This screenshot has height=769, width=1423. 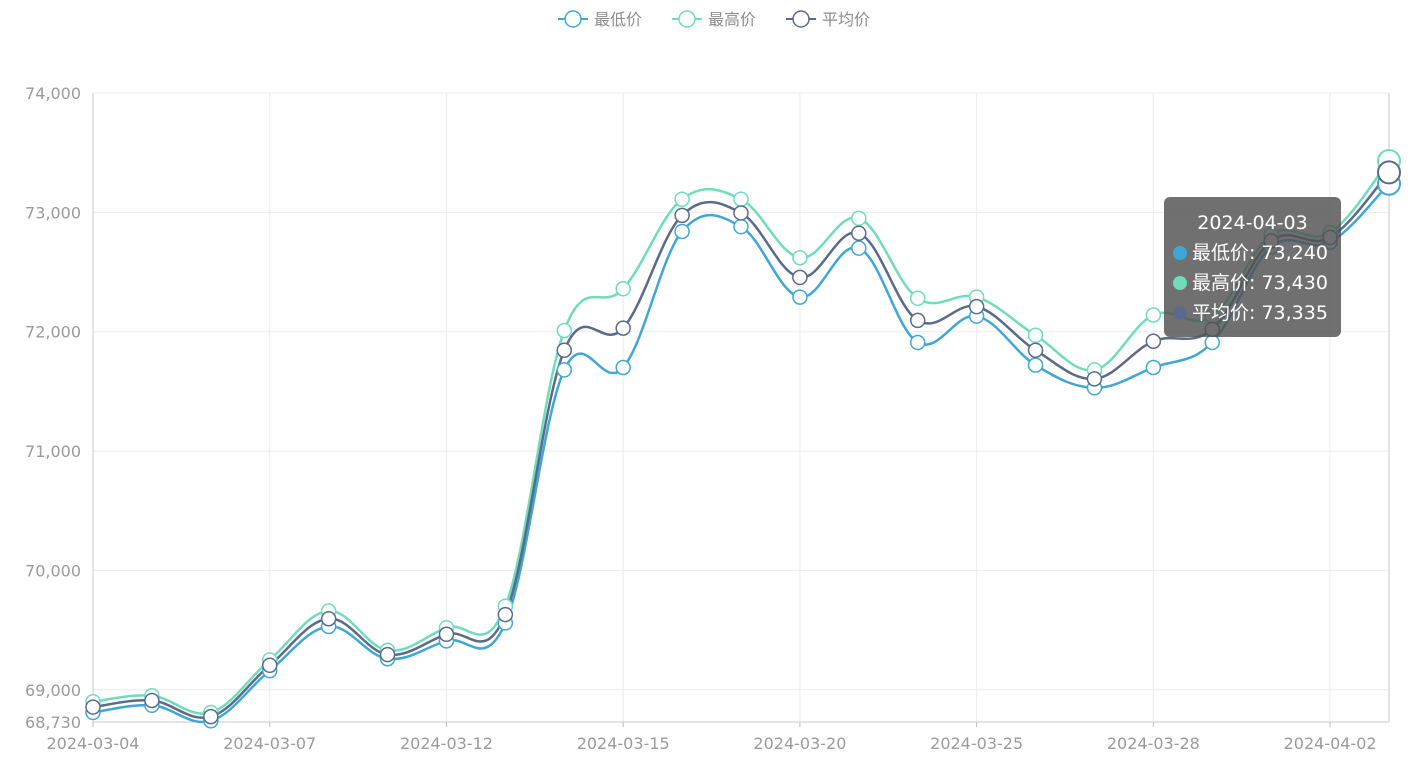 I want to click on y-tick-label: 73,000, so click(x=53, y=212).